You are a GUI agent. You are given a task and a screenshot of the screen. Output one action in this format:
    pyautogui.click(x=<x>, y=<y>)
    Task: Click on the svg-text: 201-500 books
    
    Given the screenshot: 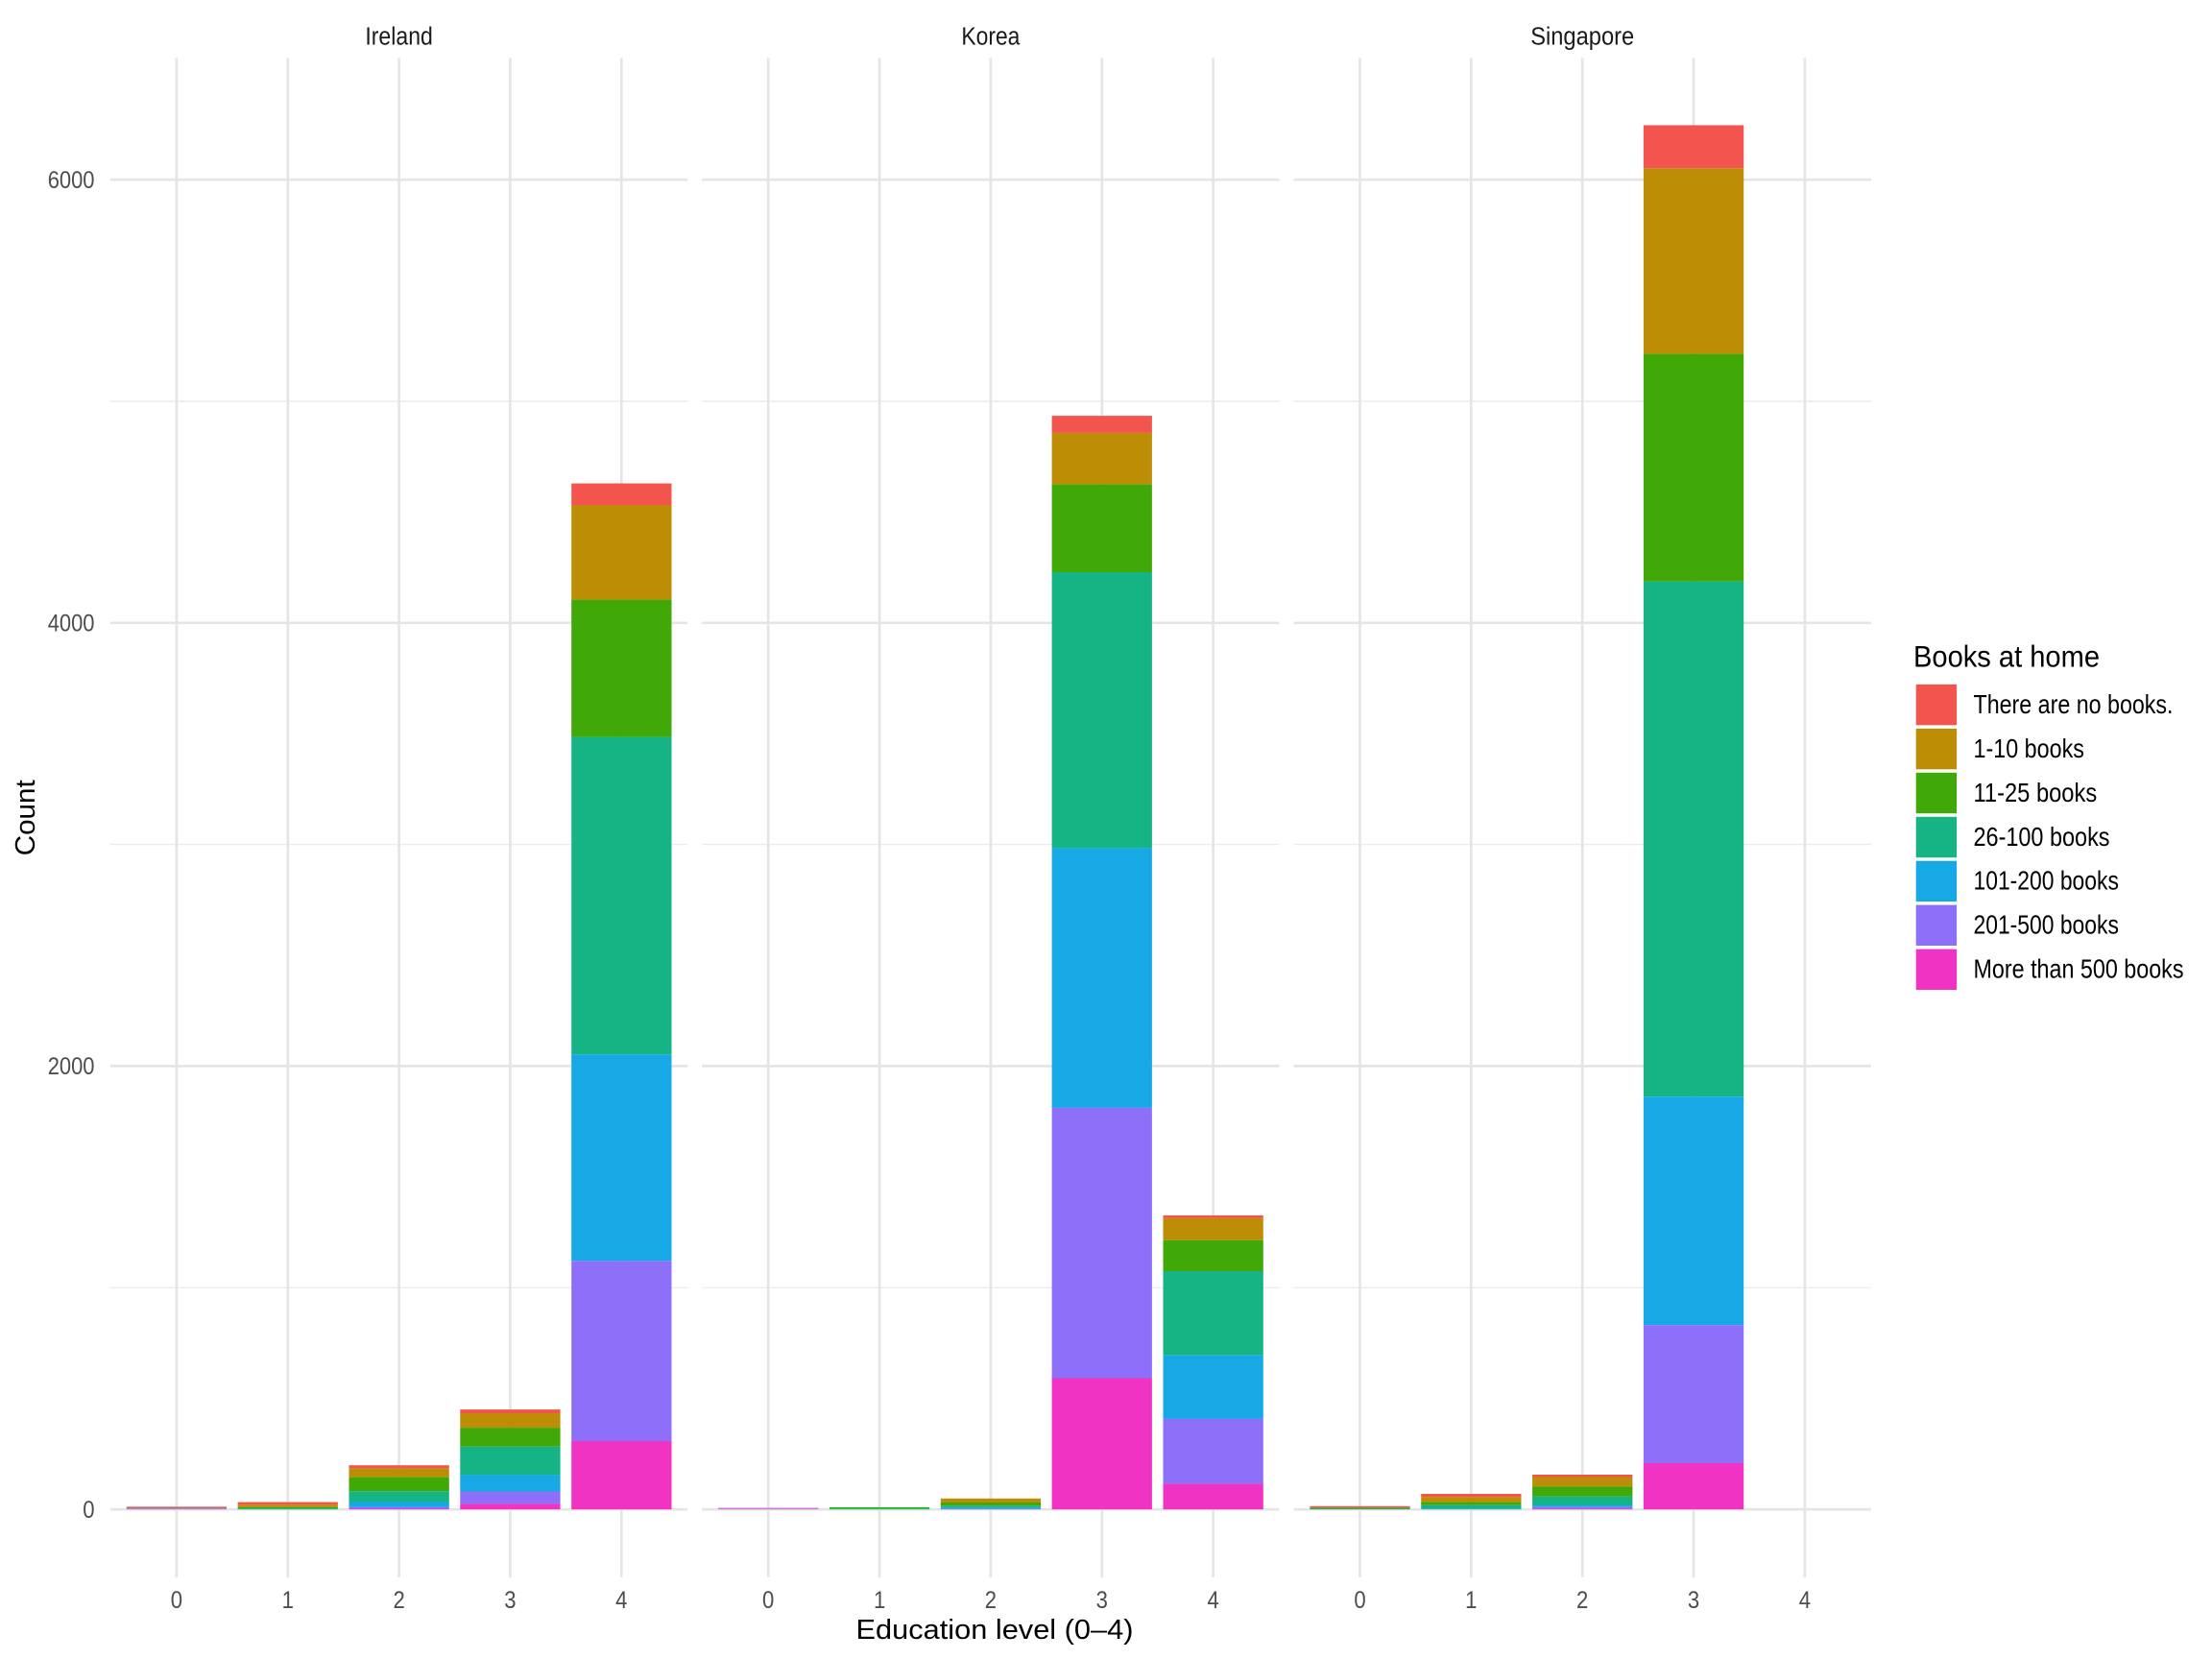 What is the action you would take?
    pyautogui.click(x=2047, y=925)
    